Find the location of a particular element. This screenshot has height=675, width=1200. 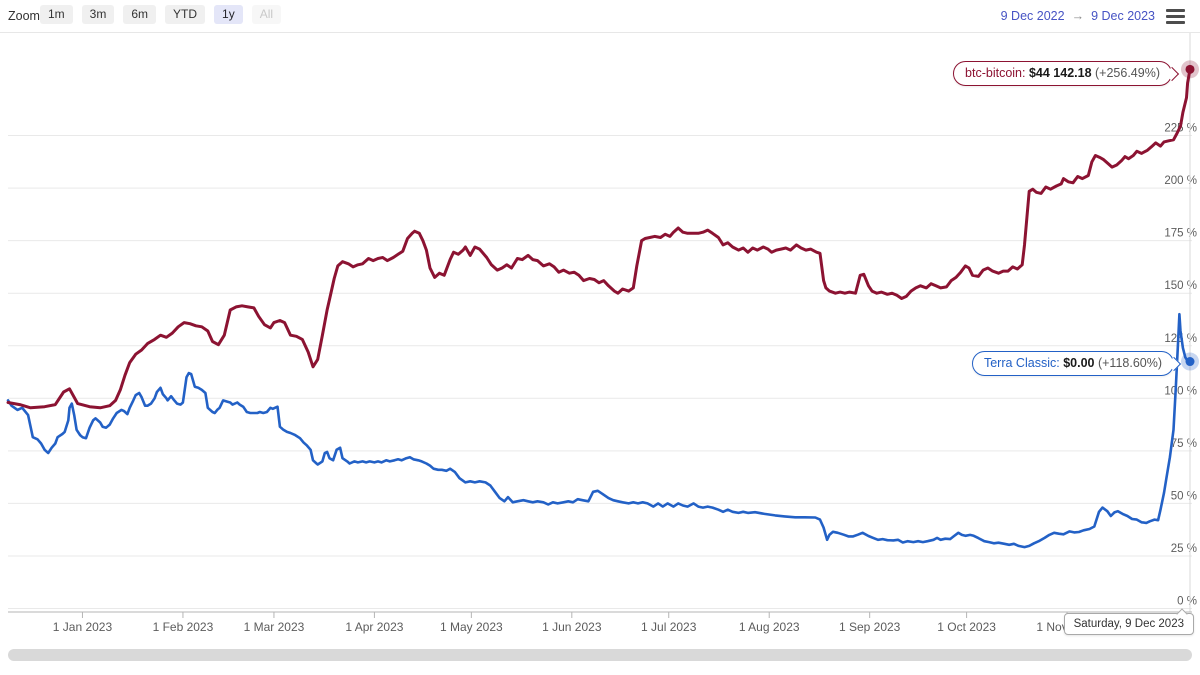

zoom-button-6m: 6m is located at coordinates (140, 14).